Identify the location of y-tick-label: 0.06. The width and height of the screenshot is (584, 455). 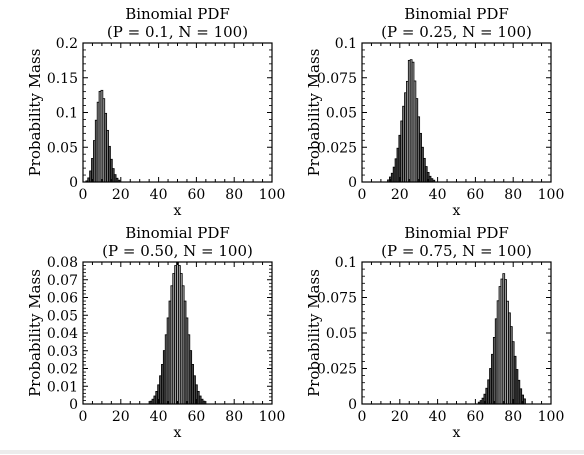
(62, 299).